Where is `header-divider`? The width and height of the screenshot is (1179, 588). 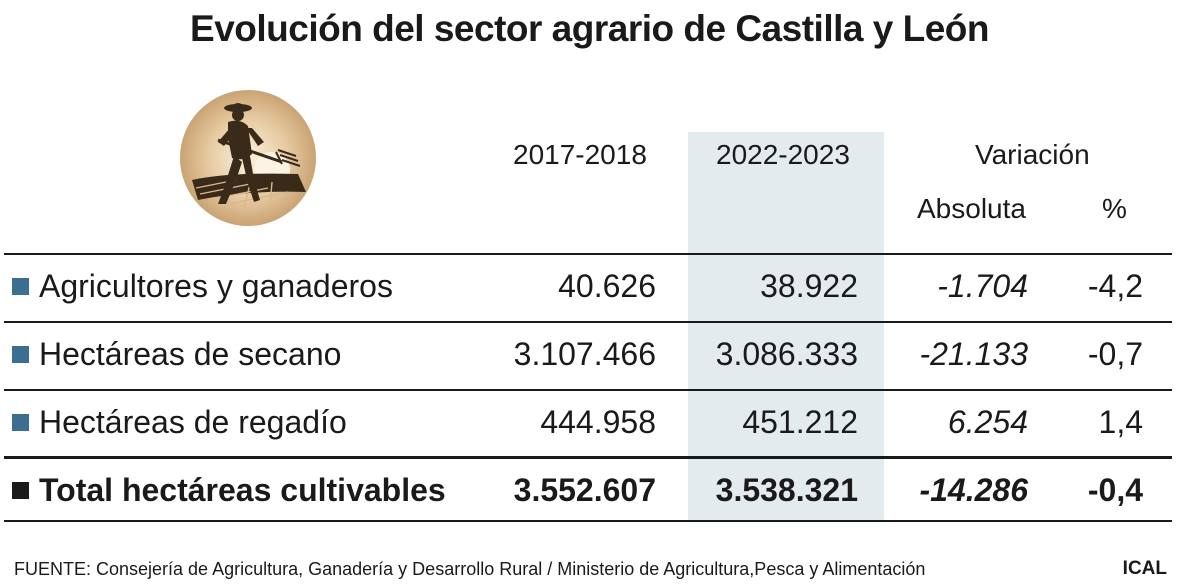 header-divider is located at coordinates (588, 254).